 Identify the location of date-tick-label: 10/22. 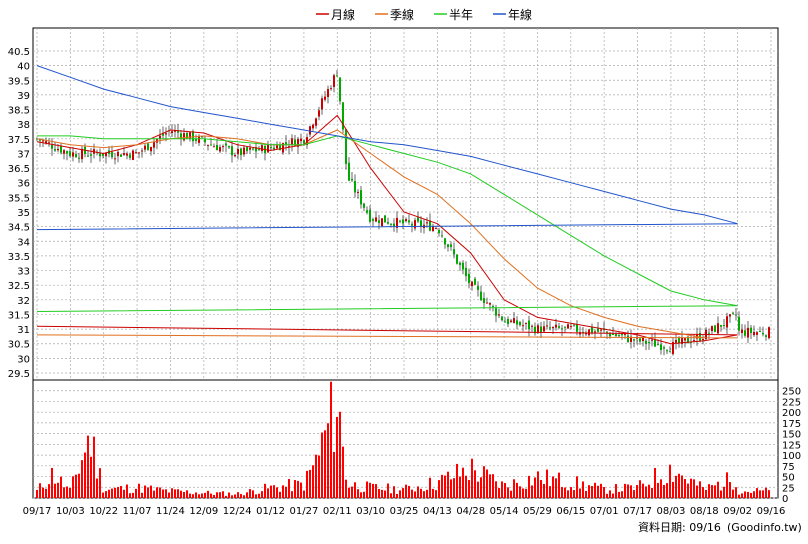
(103, 511).